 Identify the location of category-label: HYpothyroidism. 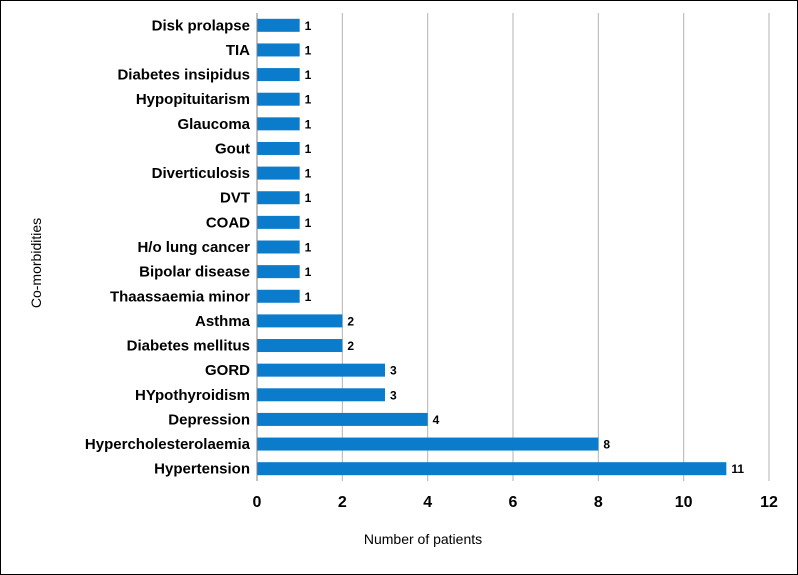
(192, 395).